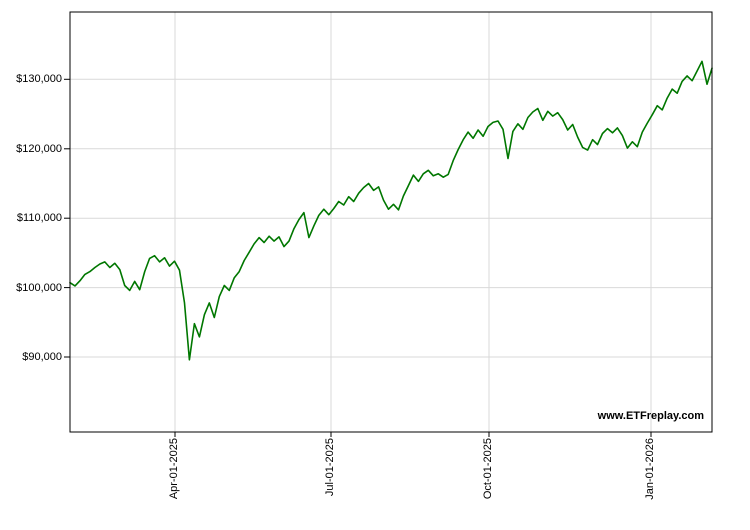  What do you see at coordinates (42, 357) in the screenshot?
I see `y-axis-label: $90,000` at bounding box center [42, 357].